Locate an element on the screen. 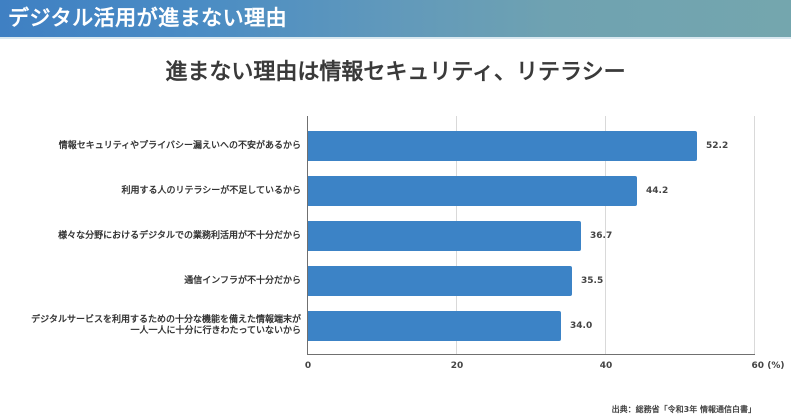 The height and width of the screenshot is (420, 791). category-label: 通信インフラが不十分だから is located at coordinates (242, 281).